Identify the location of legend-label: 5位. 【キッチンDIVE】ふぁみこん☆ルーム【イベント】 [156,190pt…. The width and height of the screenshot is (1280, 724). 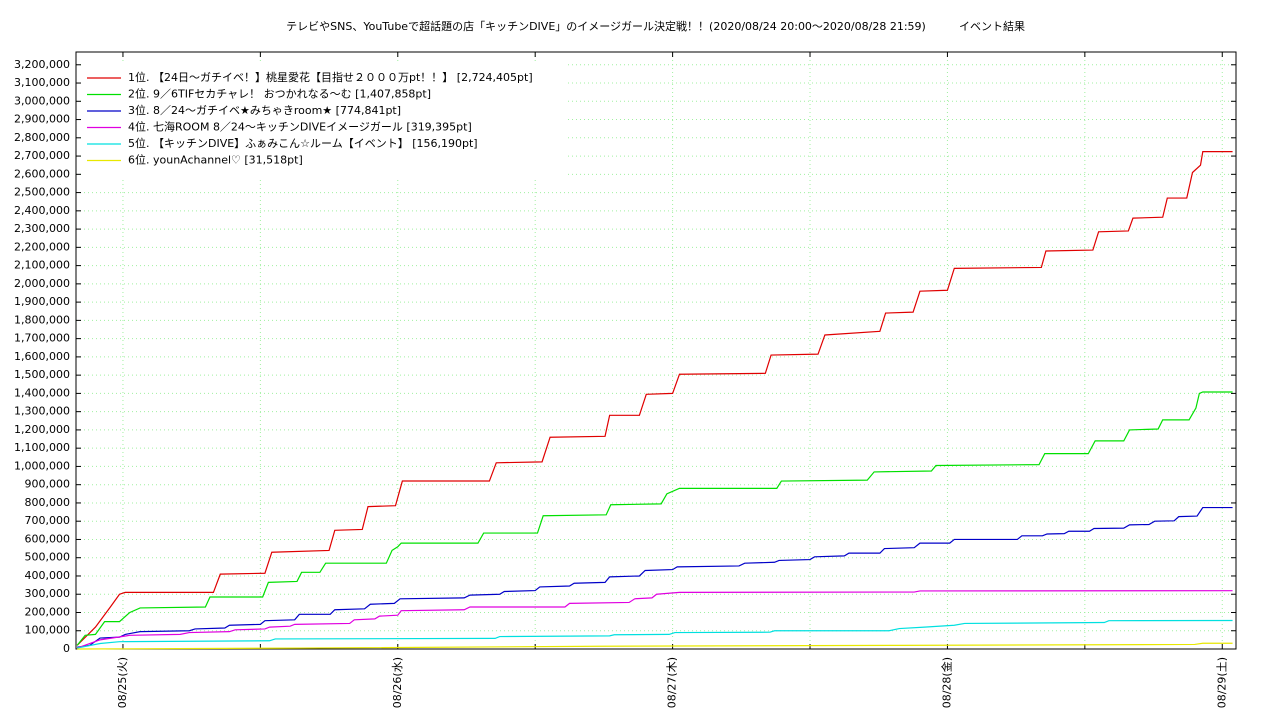
(303, 143).